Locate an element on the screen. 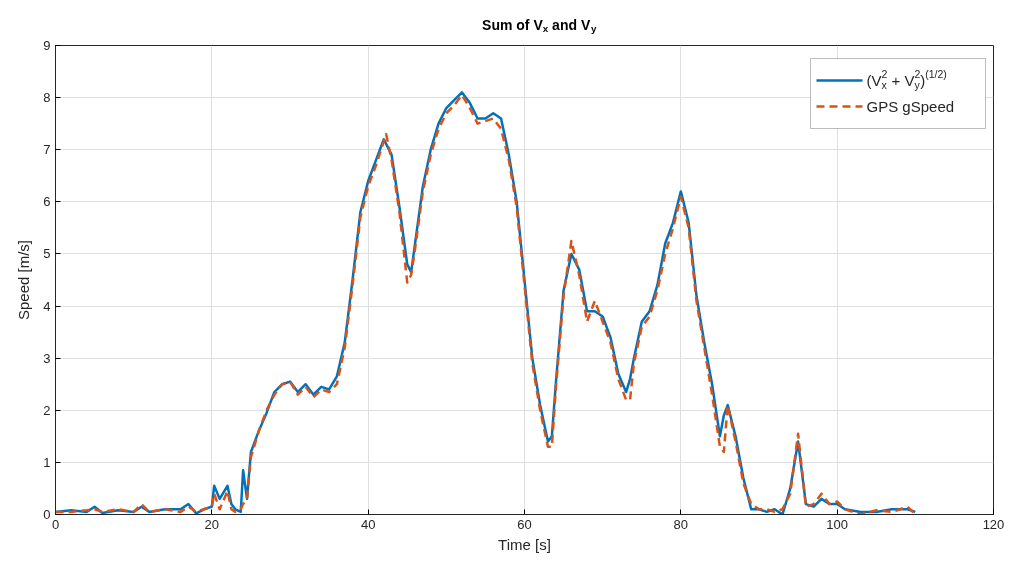 This screenshot has height=576, width=1016. x-tick-label: 100 is located at coordinates (837, 524).